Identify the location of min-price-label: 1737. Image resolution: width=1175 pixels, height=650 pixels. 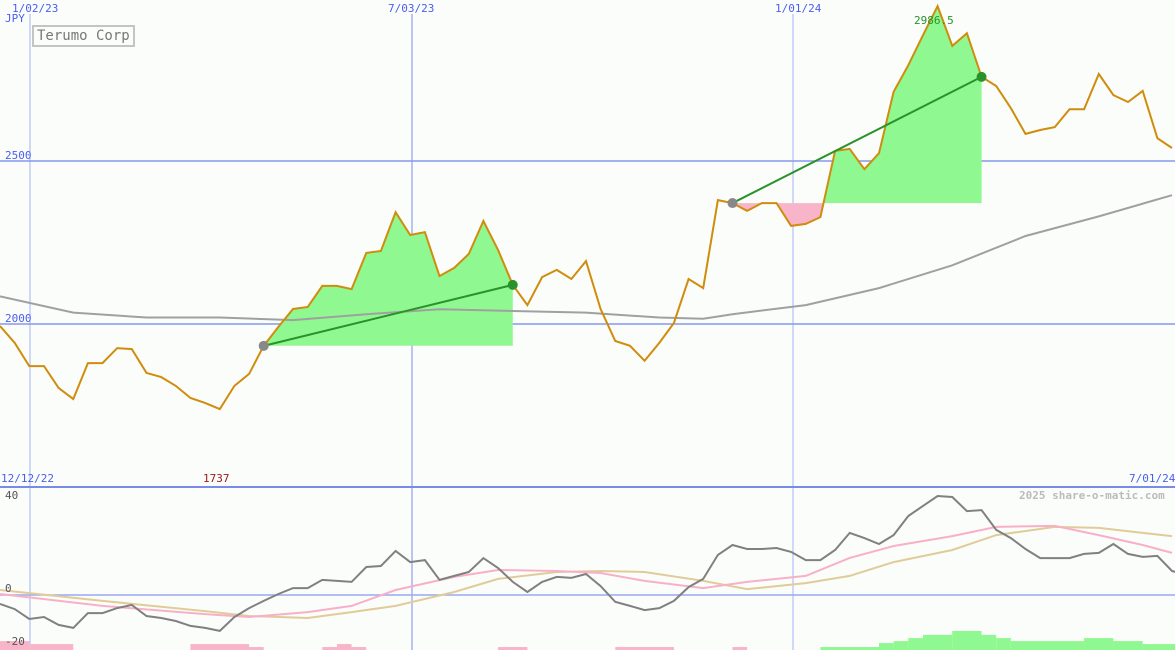
(216, 478).